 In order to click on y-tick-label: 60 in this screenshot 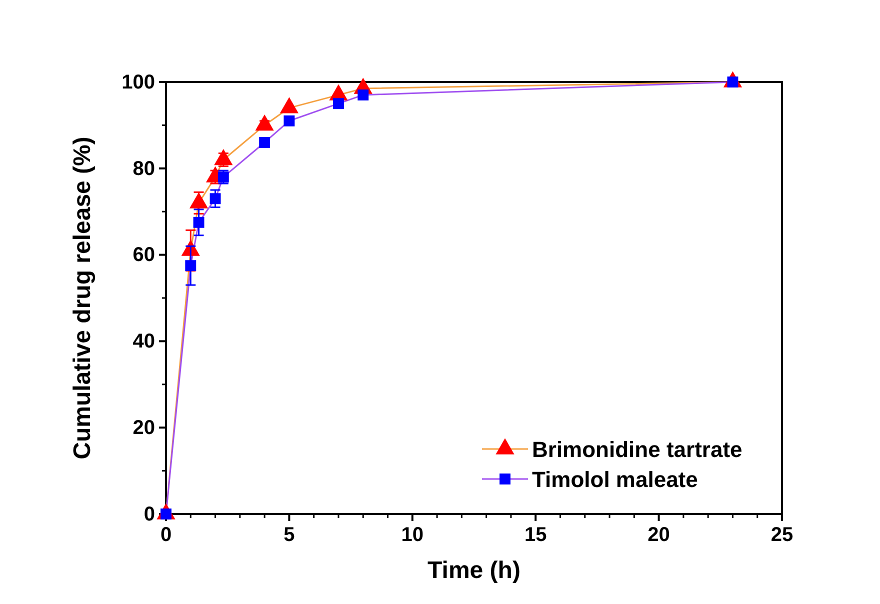, I will do `click(143, 255)`.